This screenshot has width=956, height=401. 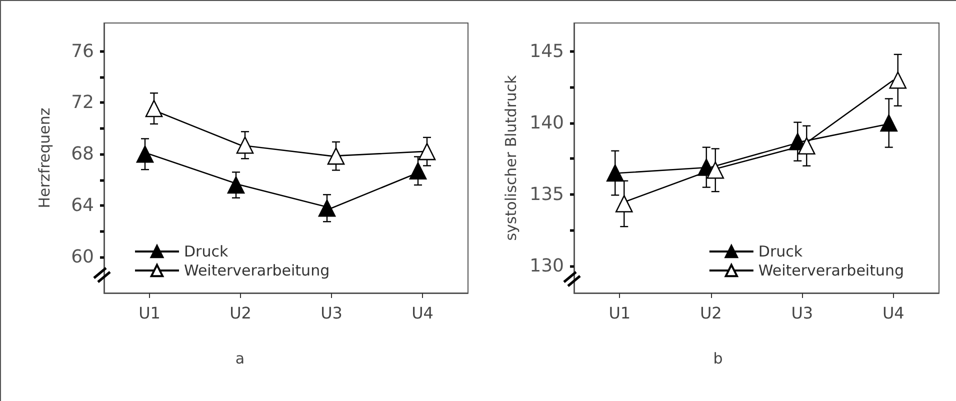 What do you see at coordinates (45, 158) in the screenshot?
I see `y-axis-title: Herzfrequenz` at bounding box center [45, 158].